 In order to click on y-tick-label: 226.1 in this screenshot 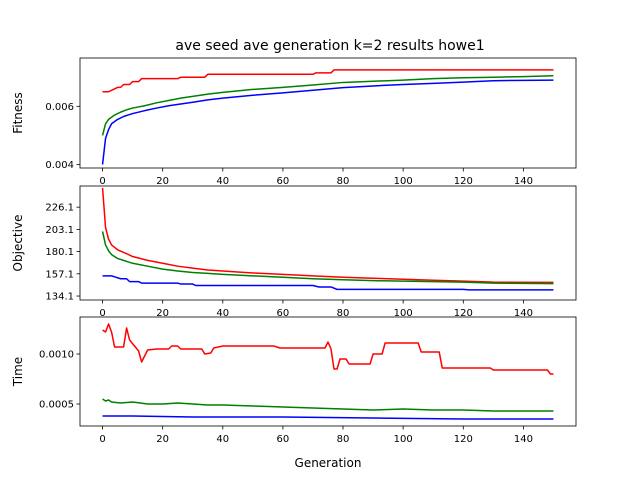, I will do `click(59, 208)`.